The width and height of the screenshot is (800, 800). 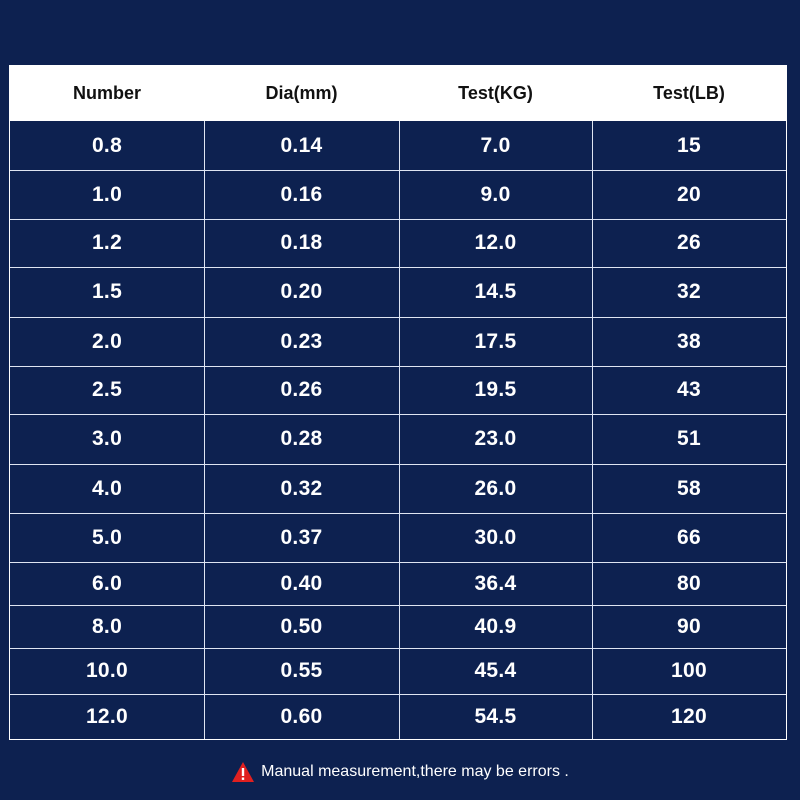 I want to click on table-cell: 17.5, so click(x=495, y=341).